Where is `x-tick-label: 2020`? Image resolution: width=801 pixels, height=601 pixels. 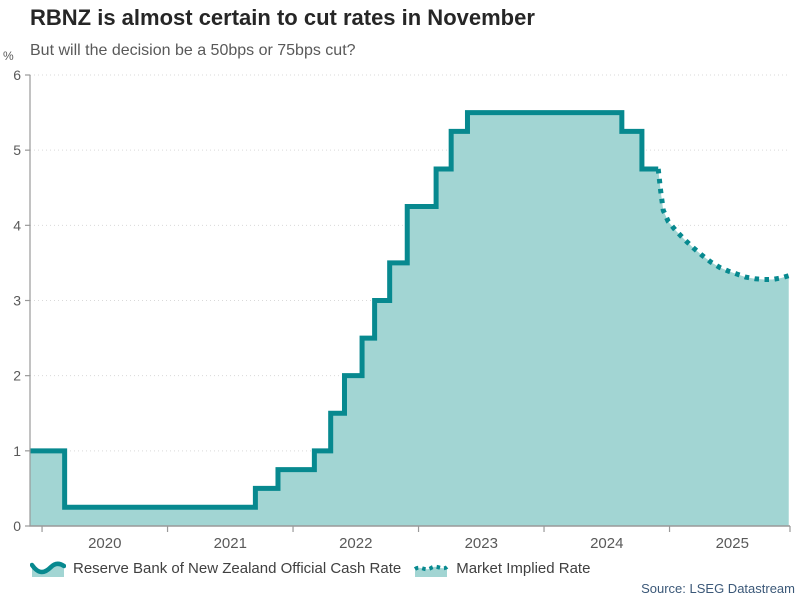 x-tick-label: 2020 is located at coordinates (104, 543).